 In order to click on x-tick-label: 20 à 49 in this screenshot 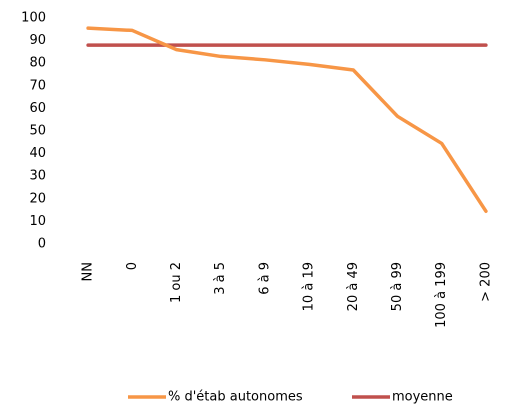, I will do `click(353, 286)`.